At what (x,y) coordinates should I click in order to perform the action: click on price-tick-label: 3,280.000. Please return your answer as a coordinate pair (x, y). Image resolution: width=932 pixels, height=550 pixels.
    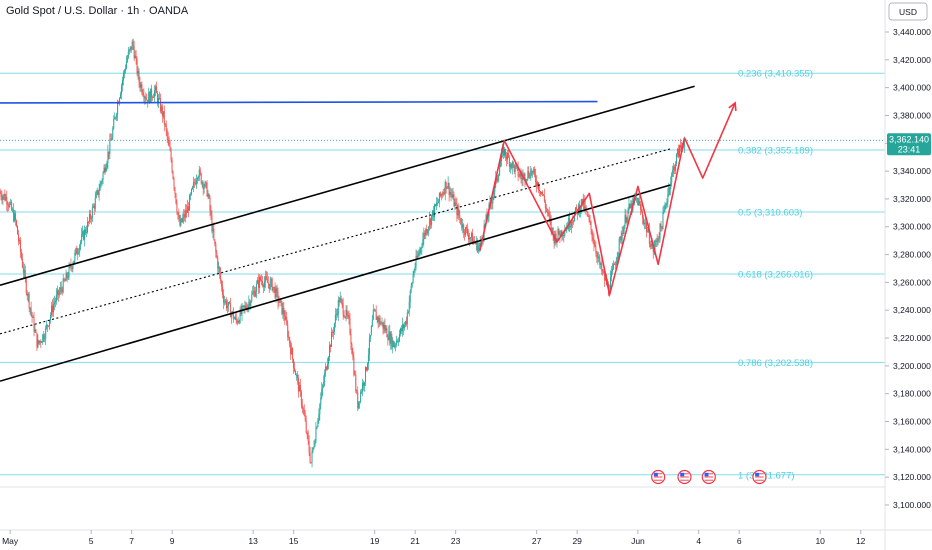
    Looking at the image, I should click on (912, 255).